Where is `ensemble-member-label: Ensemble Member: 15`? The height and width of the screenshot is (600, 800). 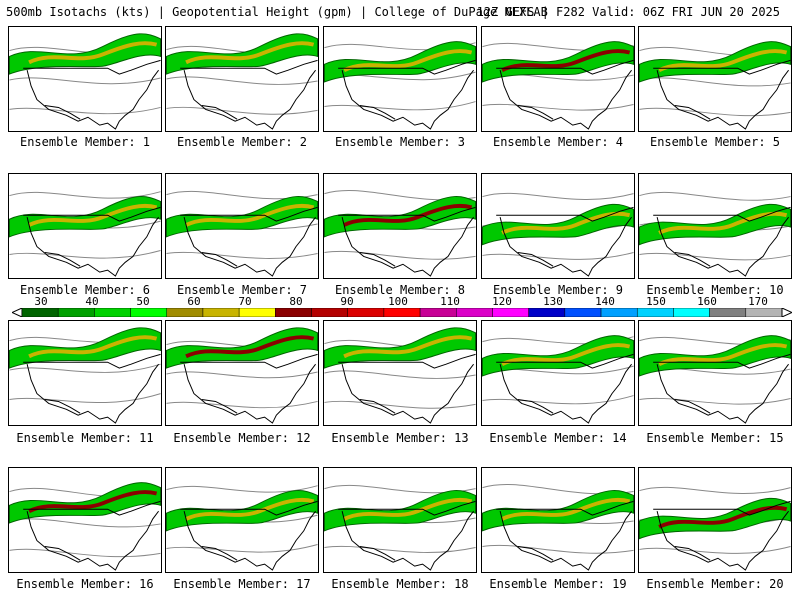
ensemble-member-label: Ensemble Member: 15 is located at coordinates (715, 438).